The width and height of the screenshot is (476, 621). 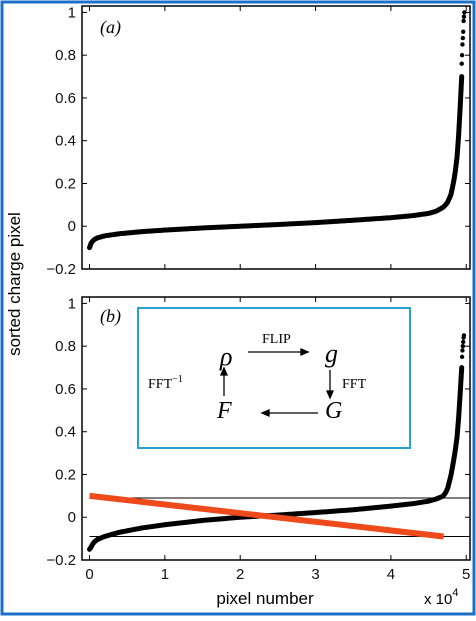 I want to click on x-tick-label: 2, so click(x=240, y=574).